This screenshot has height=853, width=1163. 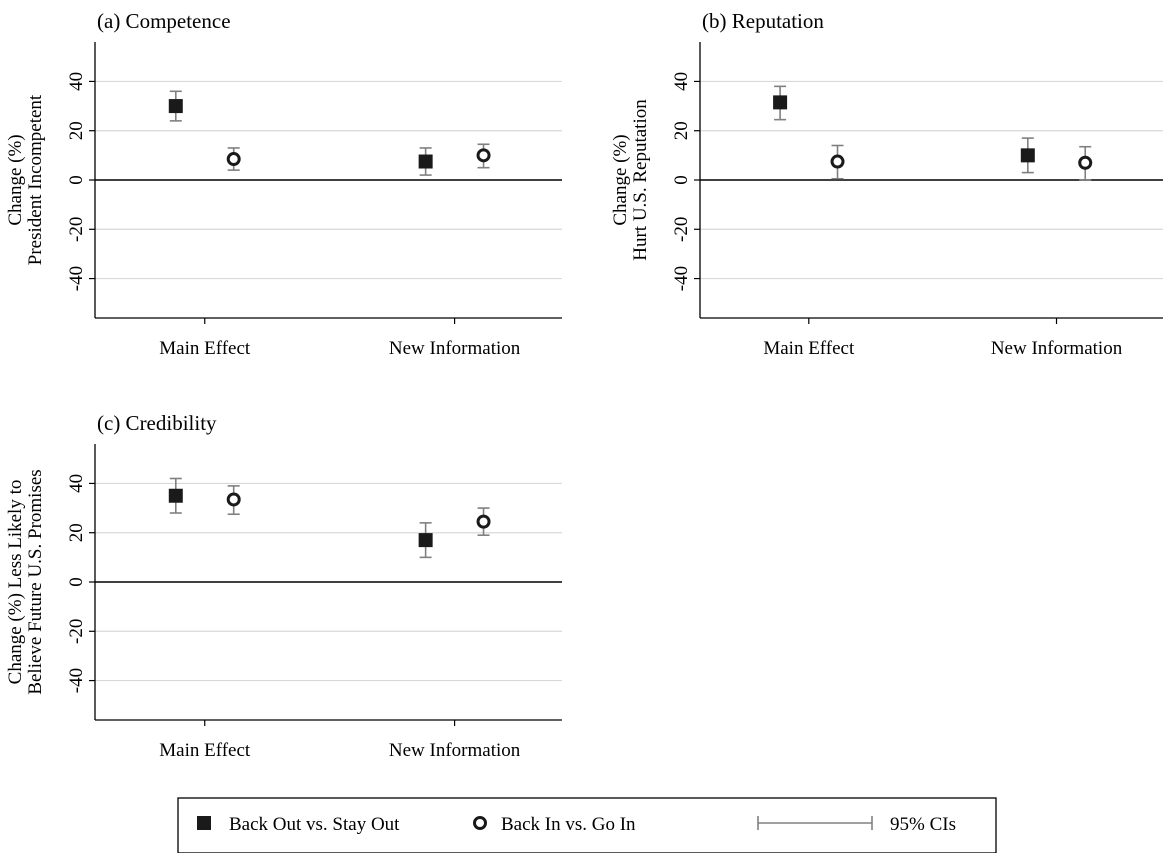 What do you see at coordinates (923, 824) in the screenshot?
I see `legend-label-ci: 95% CIs` at bounding box center [923, 824].